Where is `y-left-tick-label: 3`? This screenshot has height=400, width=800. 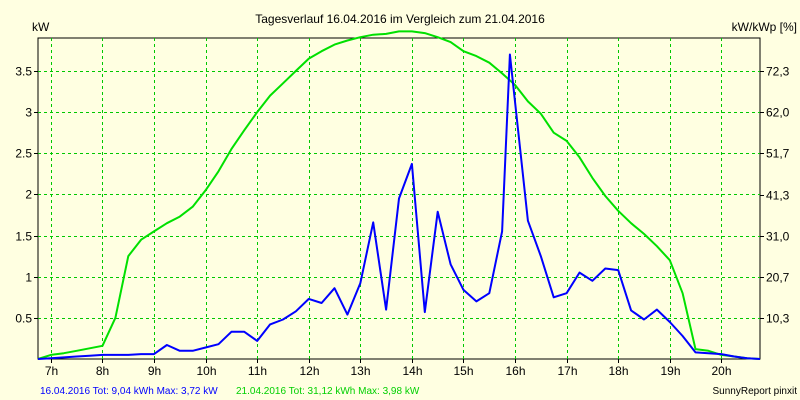 y-left-tick-label: 3 is located at coordinates (28, 113).